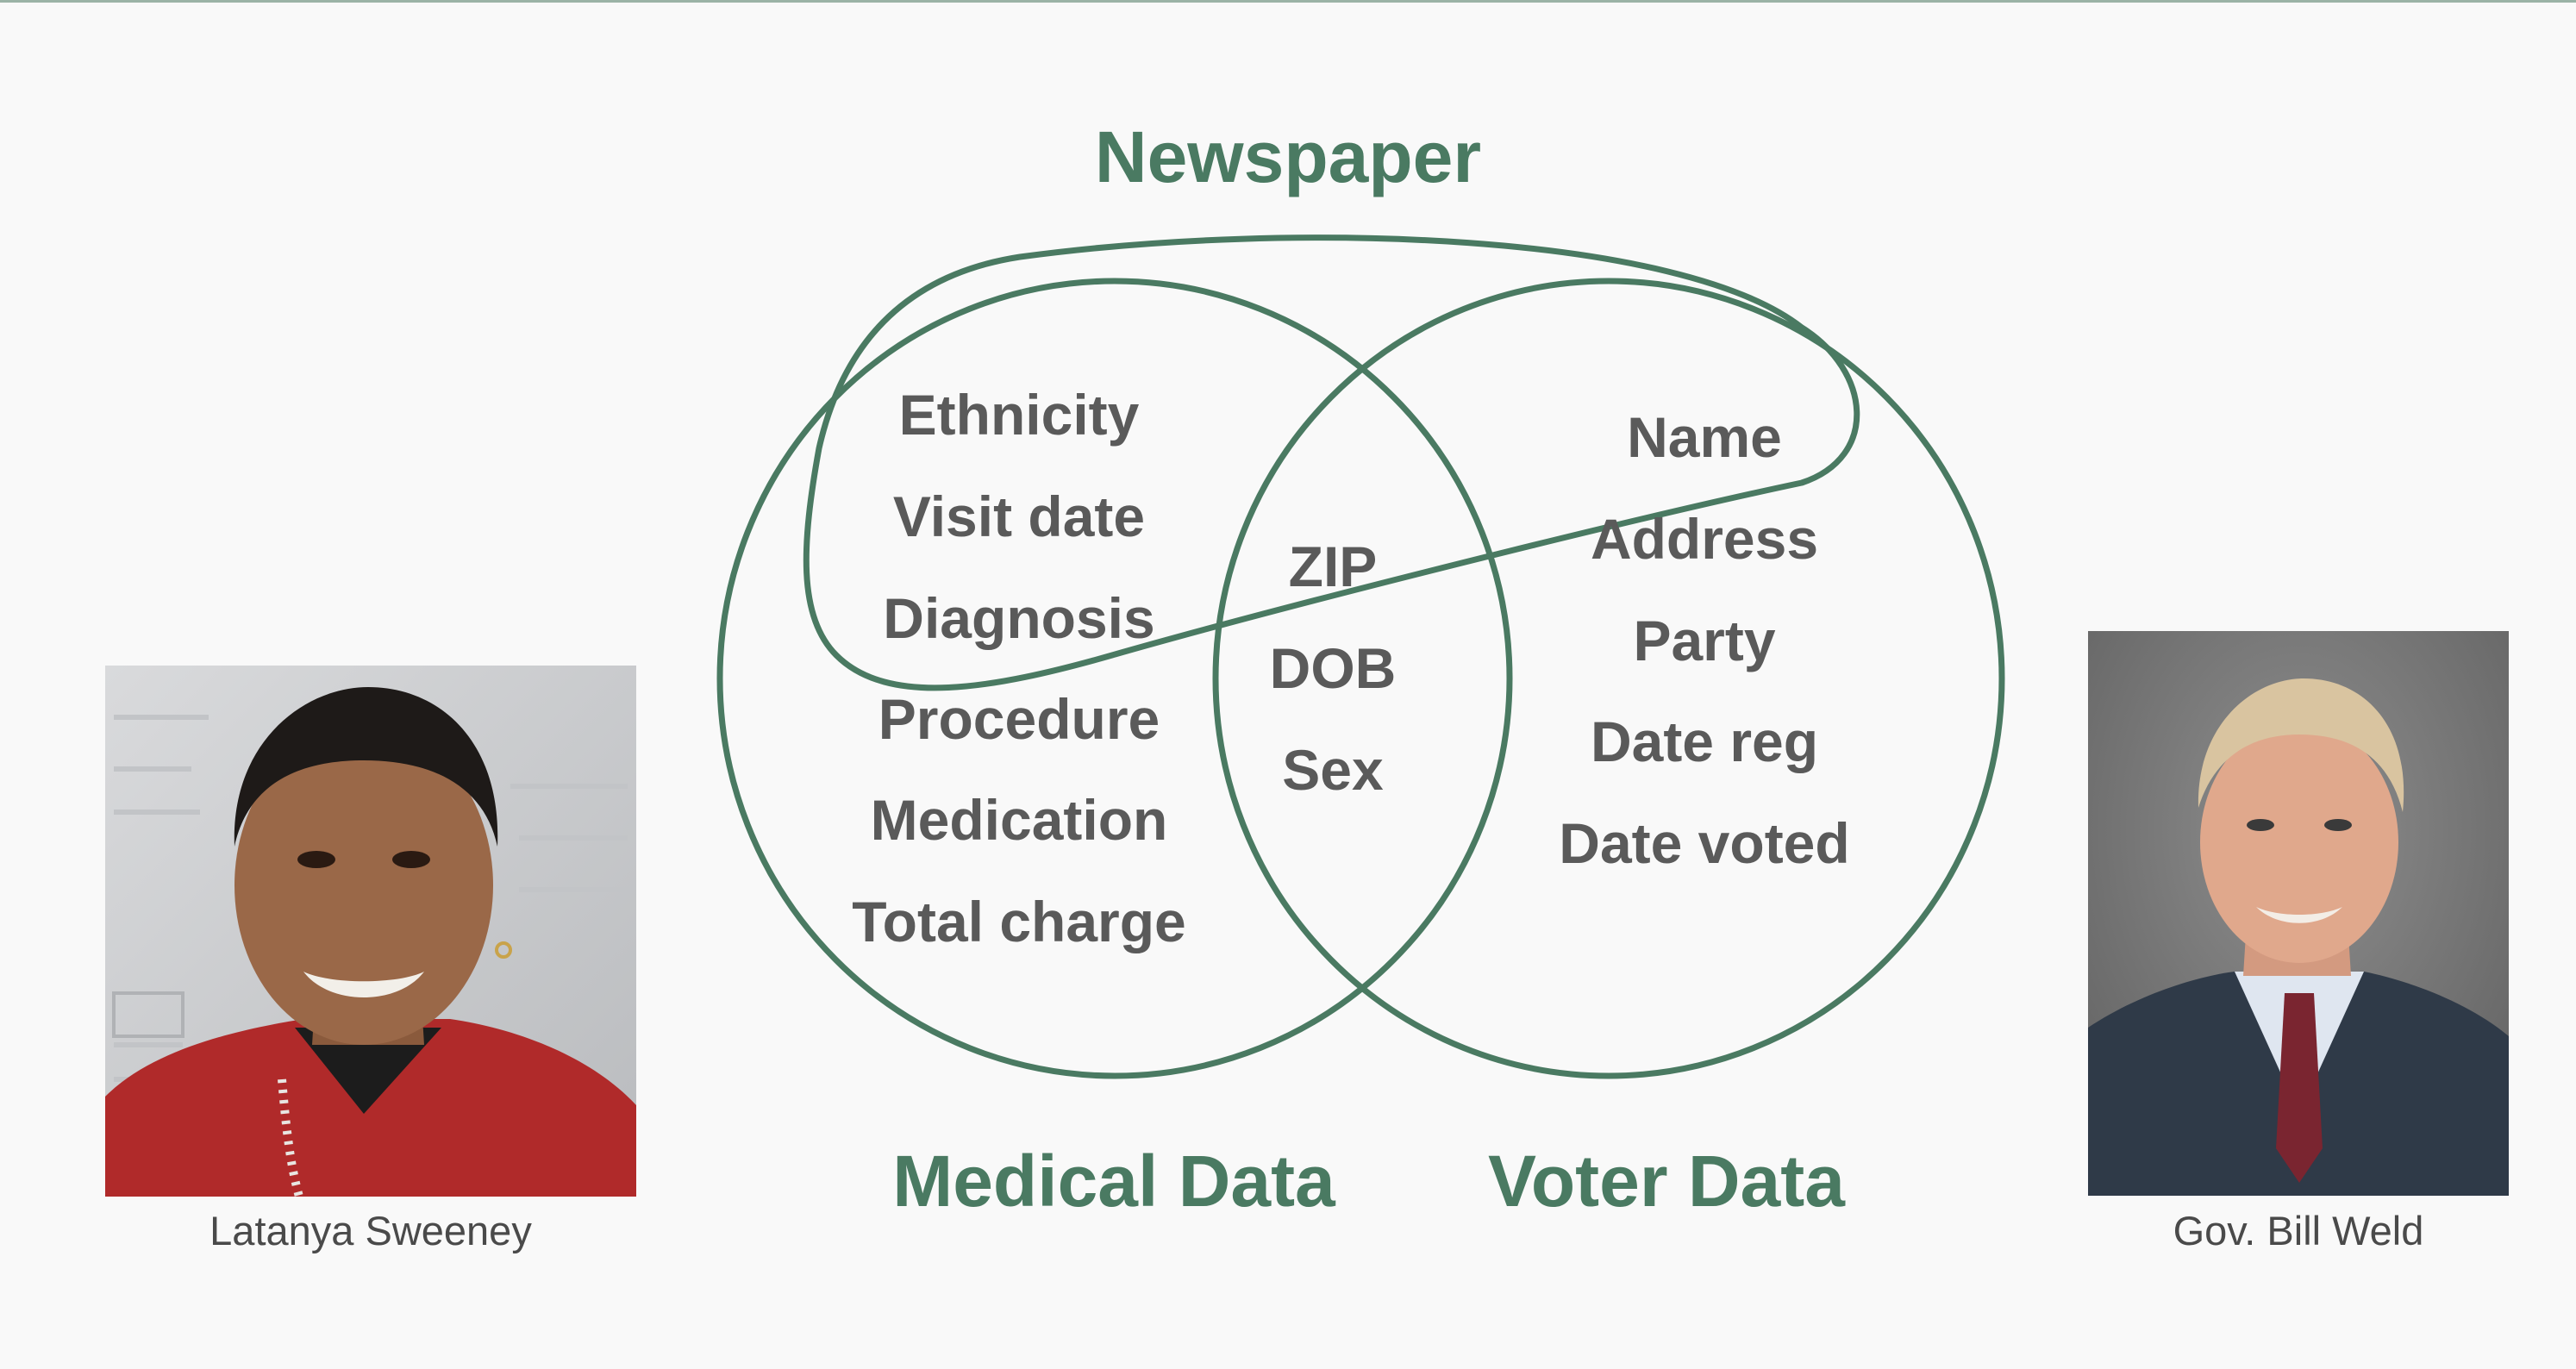 The image size is (2576, 1369). Describe the element at coordinates (1704, 741) in the screenshot. I see `voter-item: Date reg` at that location.